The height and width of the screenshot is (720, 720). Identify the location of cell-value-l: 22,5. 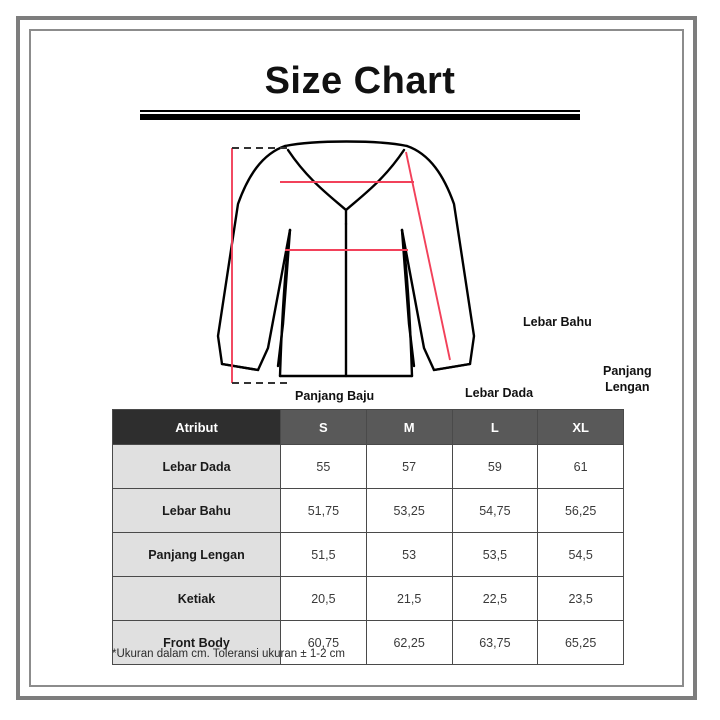
(495, 598).